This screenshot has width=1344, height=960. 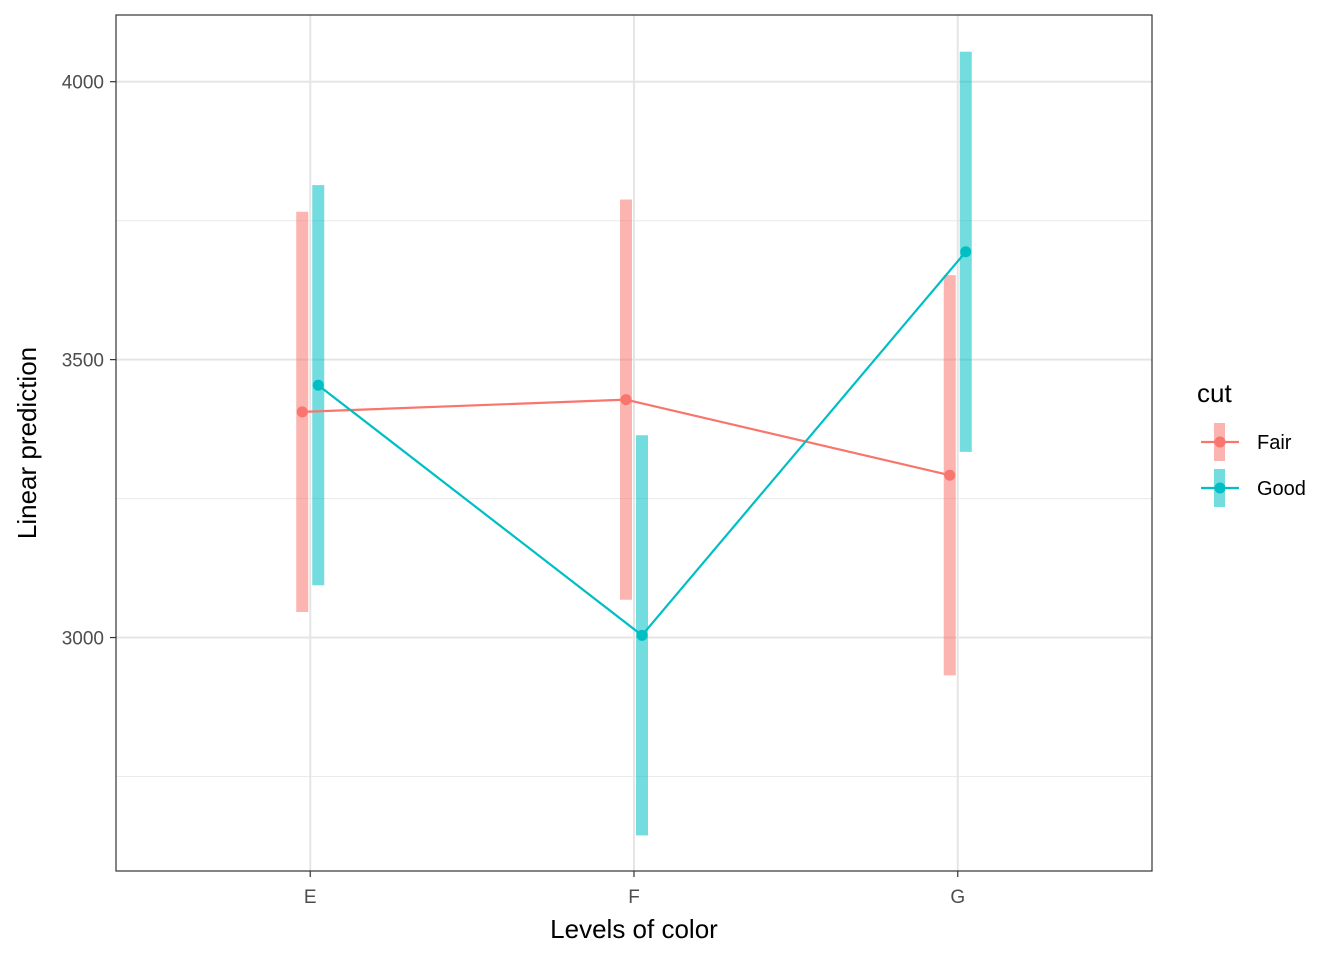 I want to click on y-tick-label: 4000, so click(x=83, y=83).